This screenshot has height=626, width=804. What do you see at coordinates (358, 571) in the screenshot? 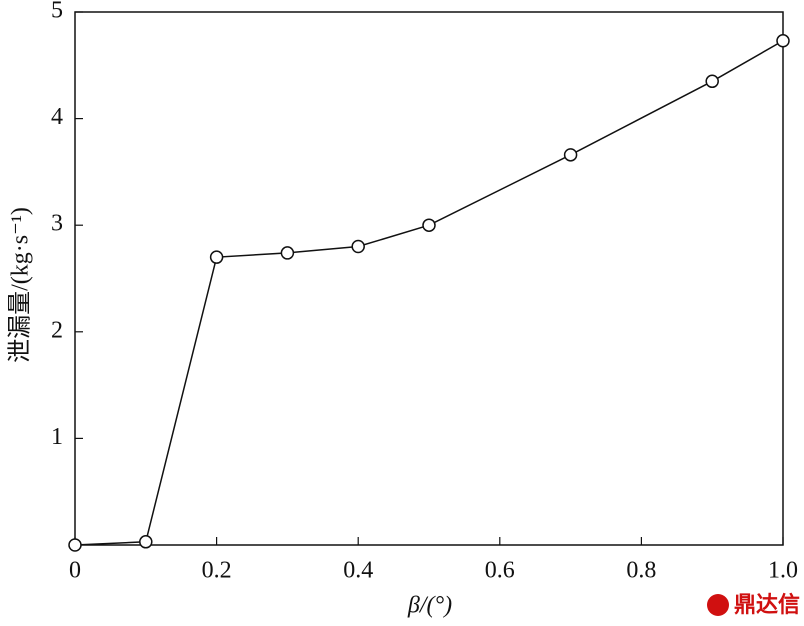
I see `x-tick-label: 0.4` at bounding box center [358, 571].